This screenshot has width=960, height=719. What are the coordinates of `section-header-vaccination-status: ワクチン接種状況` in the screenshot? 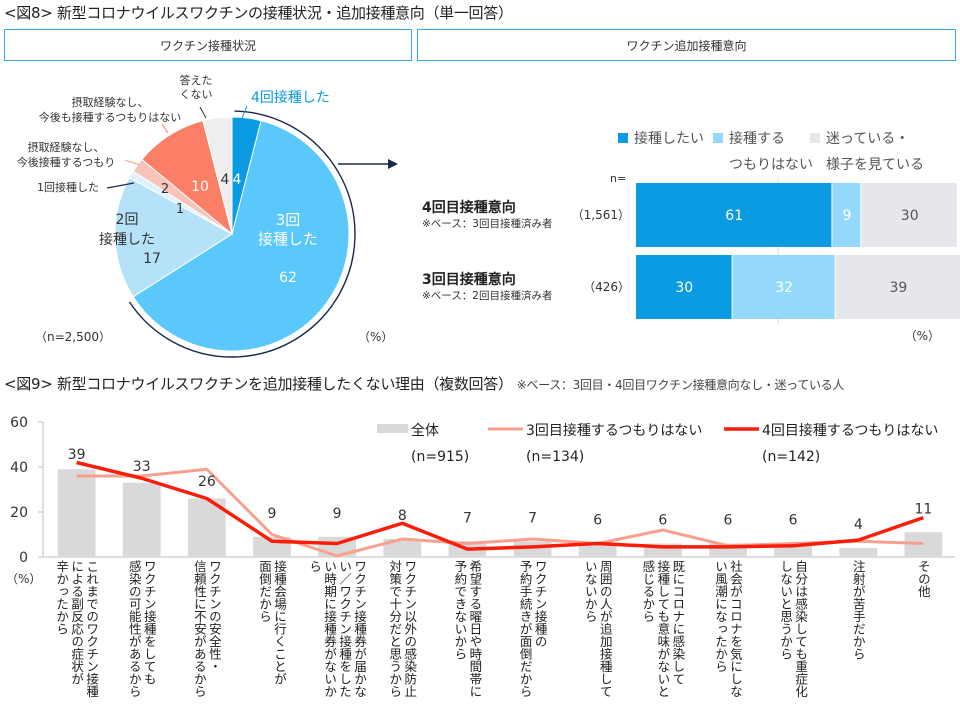 It's located at (208, 45).